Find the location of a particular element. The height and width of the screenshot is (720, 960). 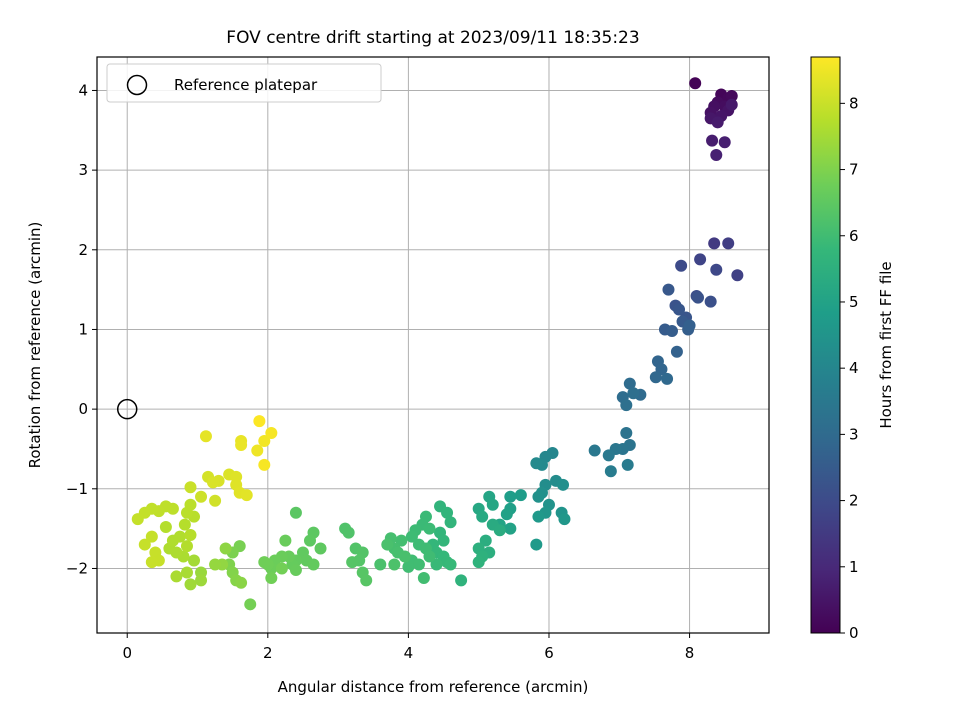

x-tick-label: 2 is located at coordinates (268, 653).